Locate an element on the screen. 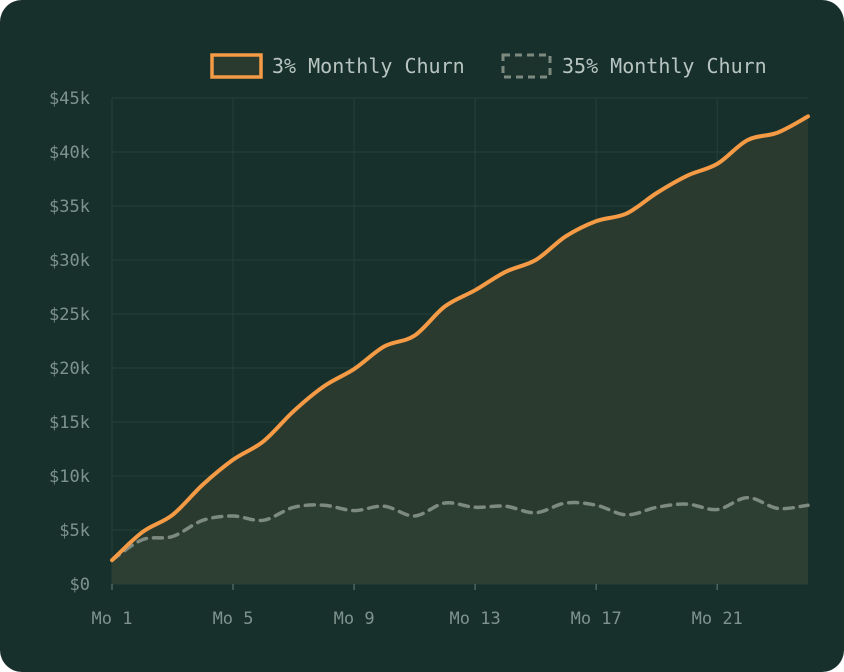  y-axis: $0 $5k $10k $15k $20k $25k $30k $35k $40k $45k is located at coordinates (69, 342).